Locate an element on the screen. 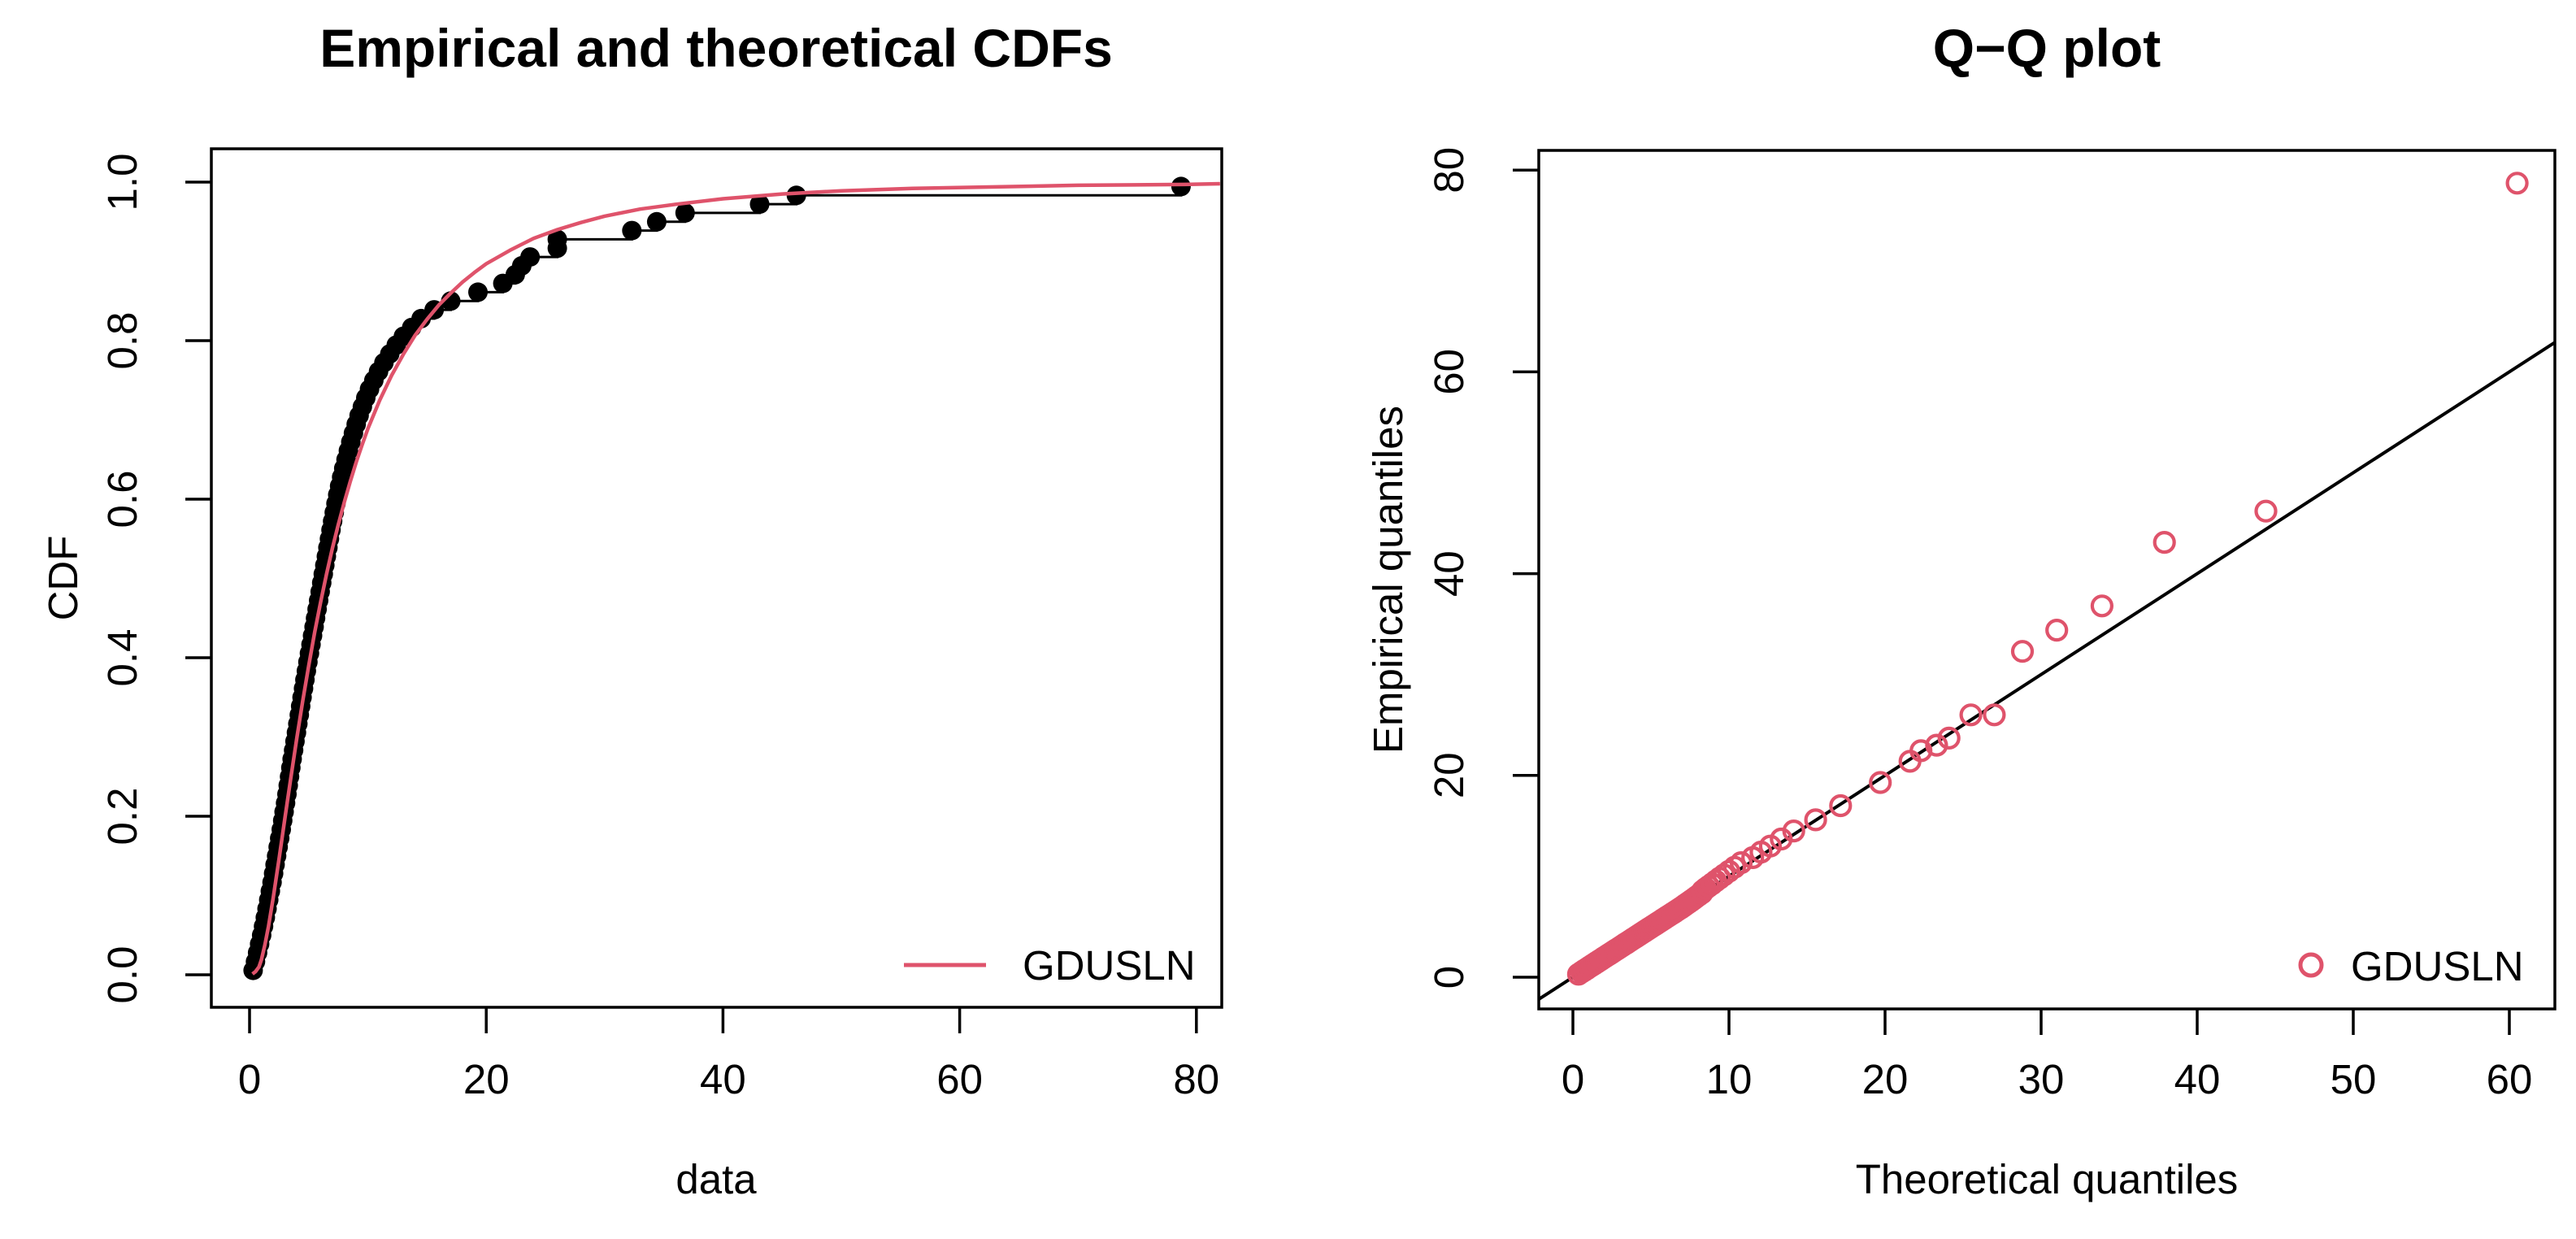 Image resolution: width=2576 pixels, height=1239 pixels. cdf-legend: GDUSLN is located at coordinates (1050, 965).